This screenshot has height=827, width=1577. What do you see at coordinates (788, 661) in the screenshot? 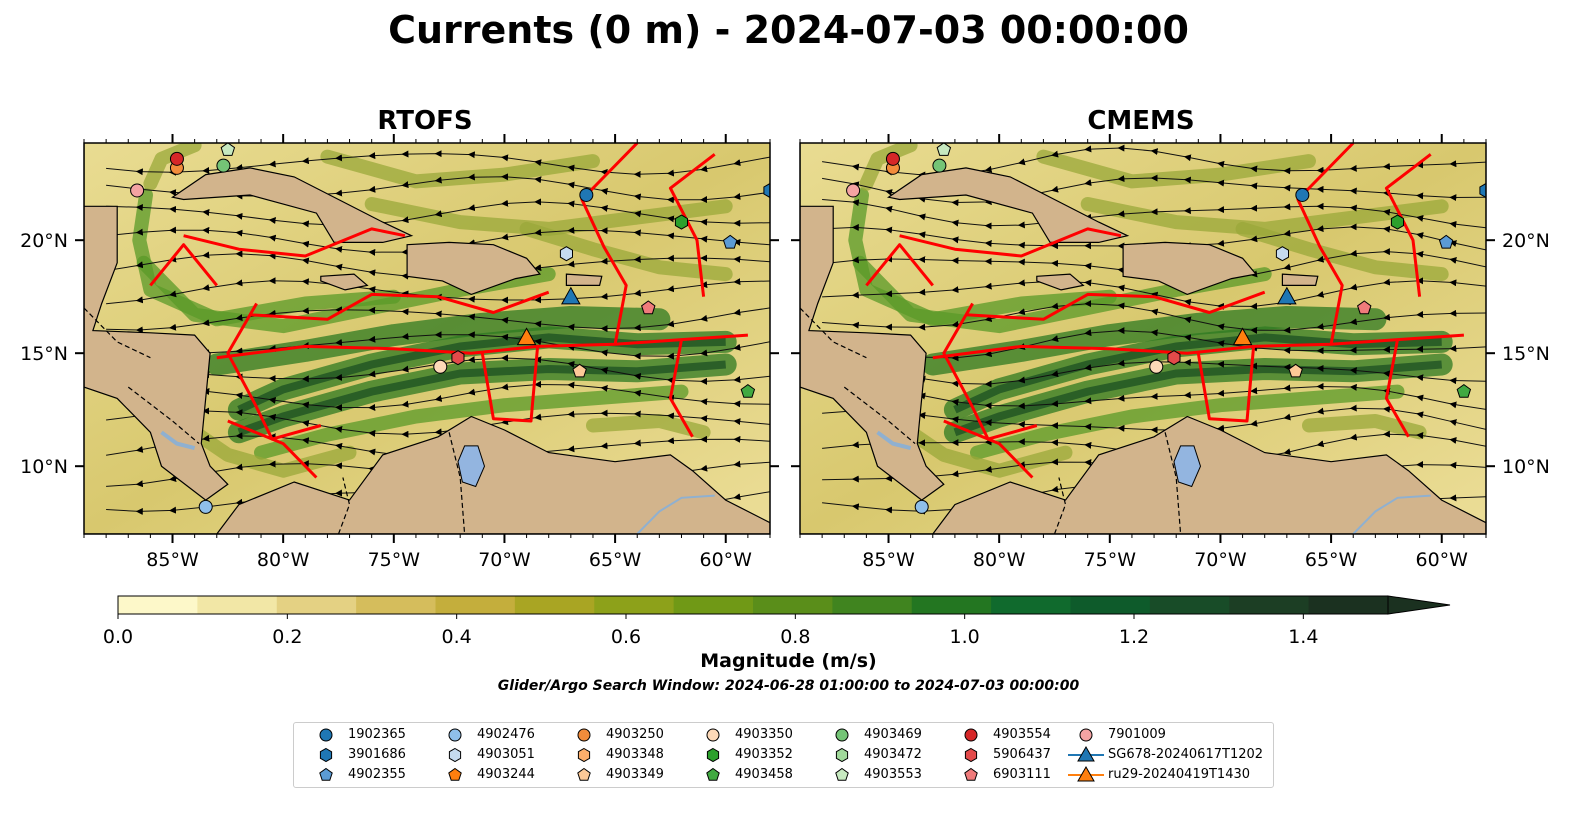
I see `colorbar-label: Magnitude (m/s)` at bounding box center [788, 661].